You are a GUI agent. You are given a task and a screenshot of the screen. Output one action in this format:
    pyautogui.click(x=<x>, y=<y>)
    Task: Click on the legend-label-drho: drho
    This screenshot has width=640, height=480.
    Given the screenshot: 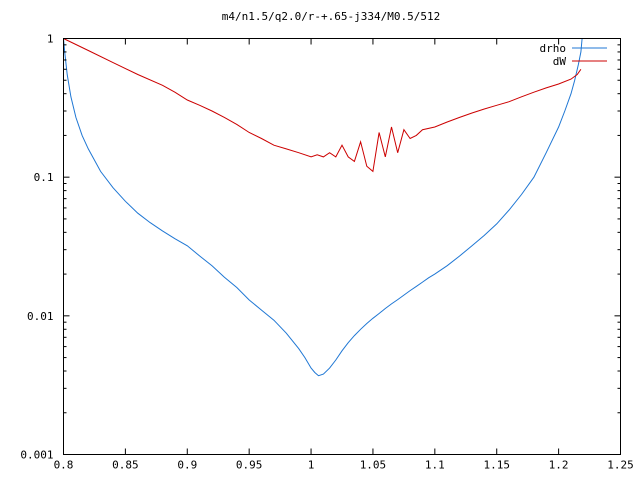 What is the action you would take?
    pyautogui.click(x=553, y=48)
    